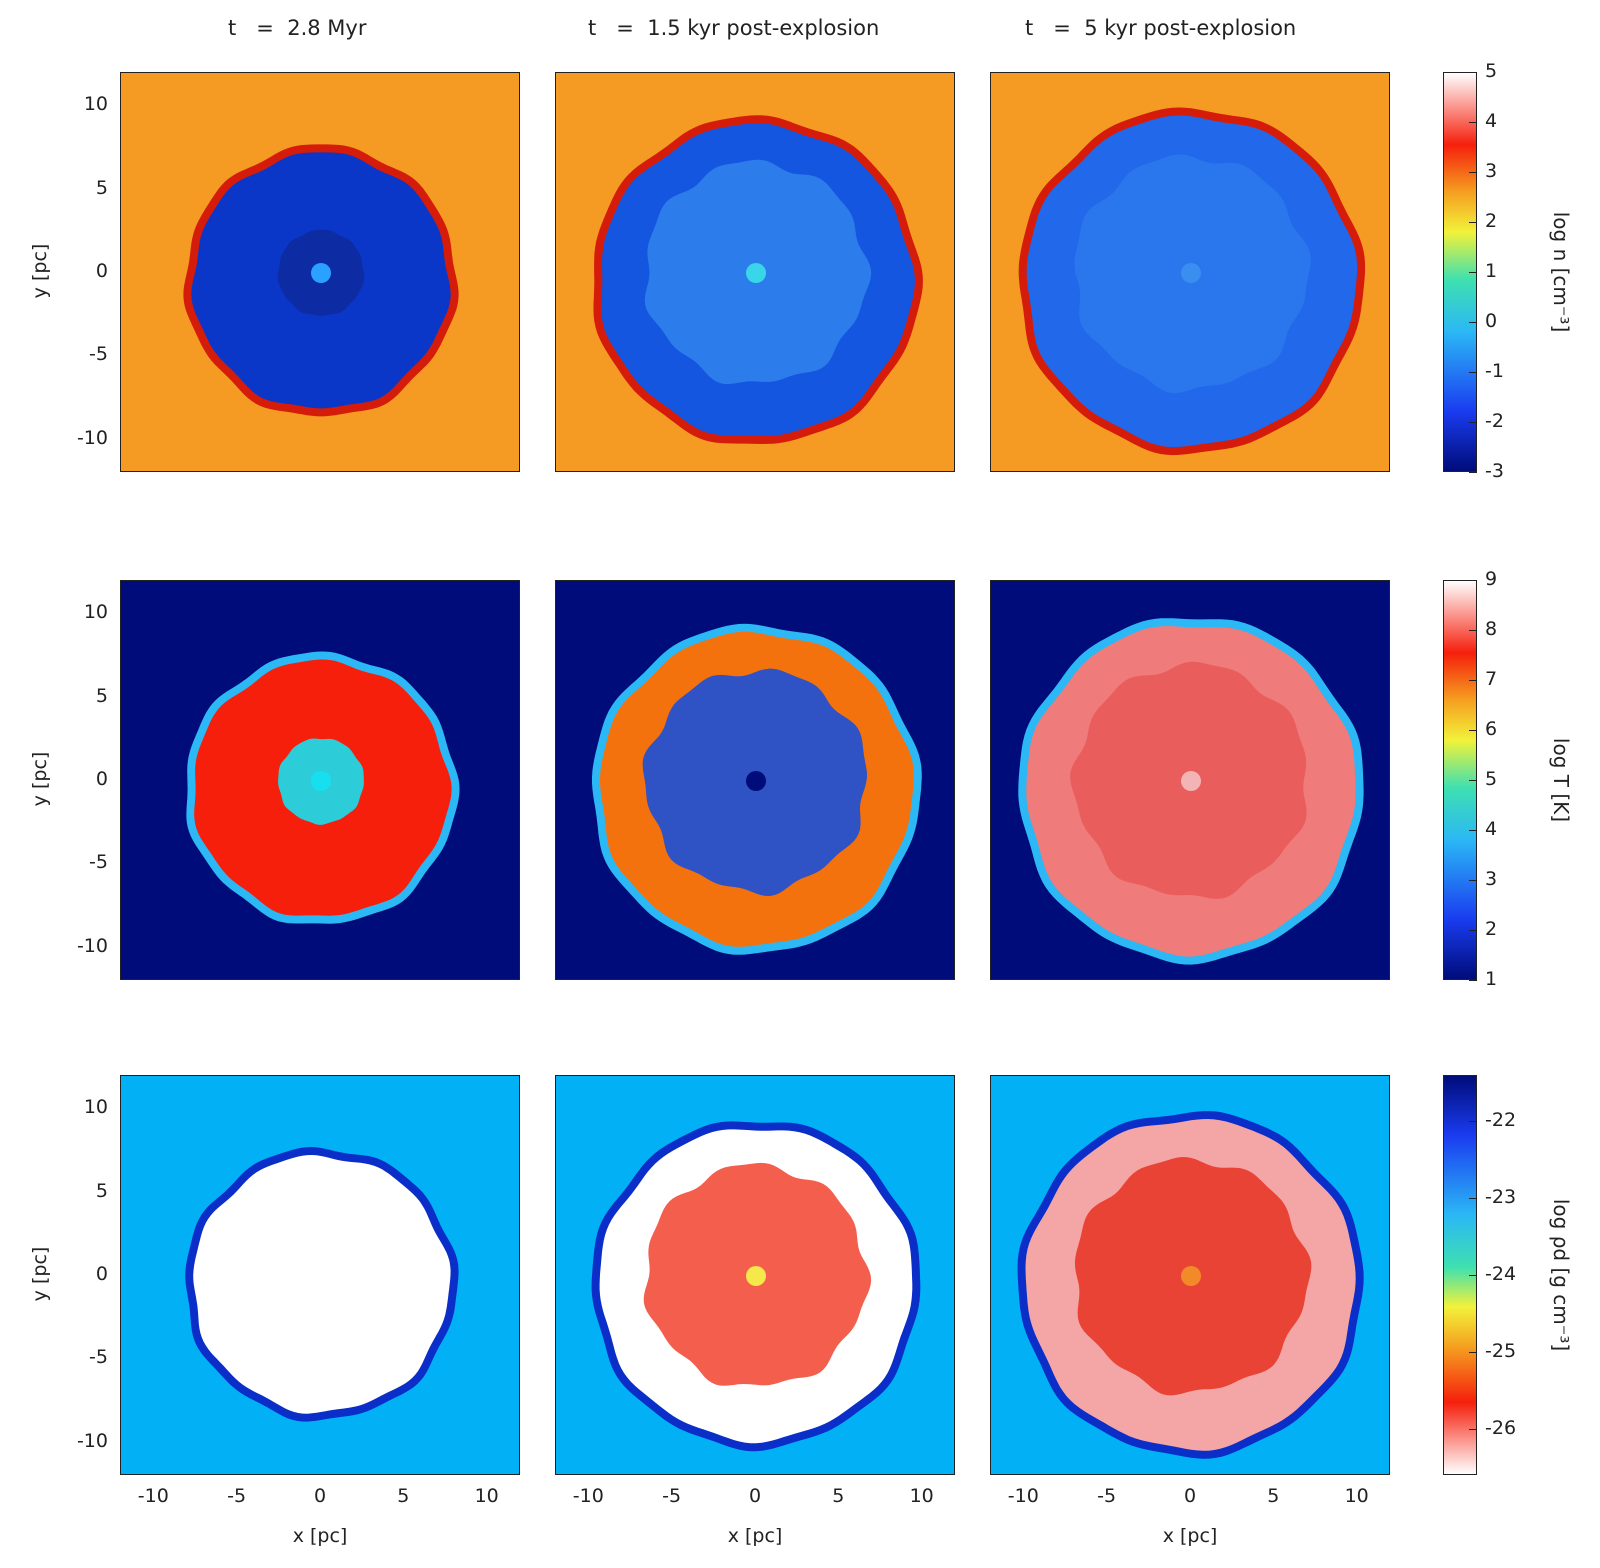 This screenshot has height=1568, width=1600. Describe the element at coordinates (1561, 272) in the screenshot. I see `colorbar-label: log n [cm⁻³]` at that location.